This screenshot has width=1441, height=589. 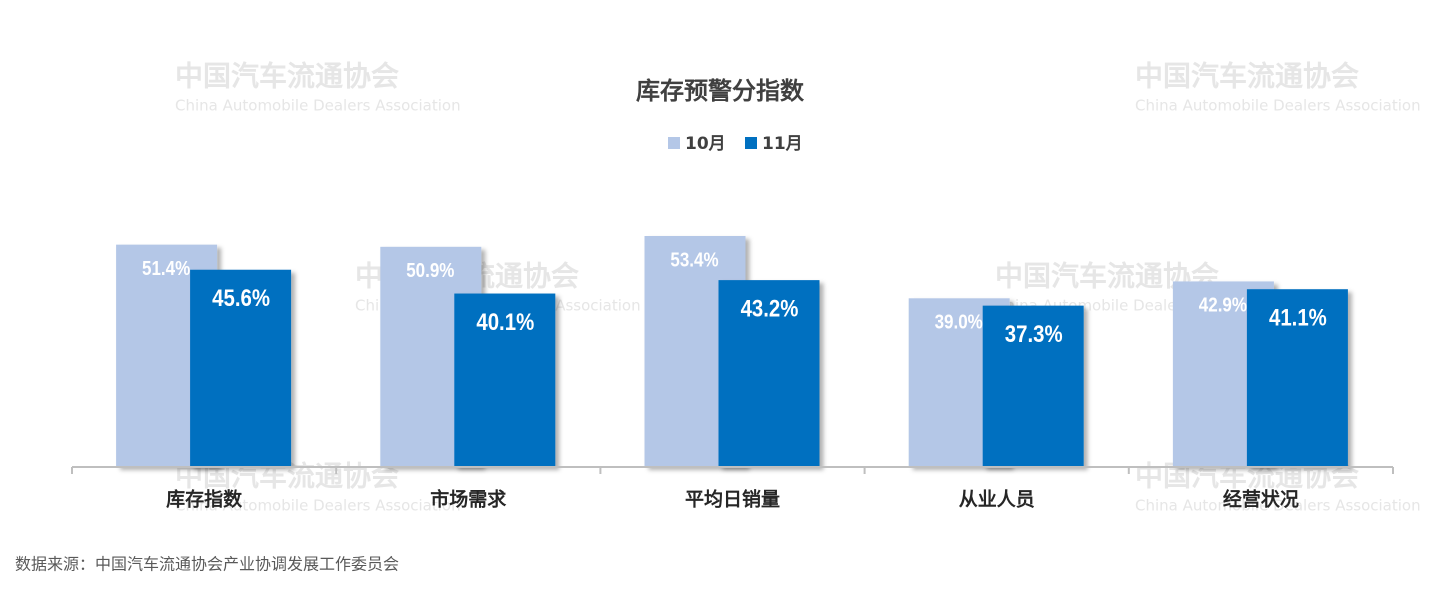 What do you see at coordinates (207, 564) in the screenshot?
I see `source-note: 数据来源：中国汽车流通协会产业协调发展工作委员会` at bounding box center [207, 564].